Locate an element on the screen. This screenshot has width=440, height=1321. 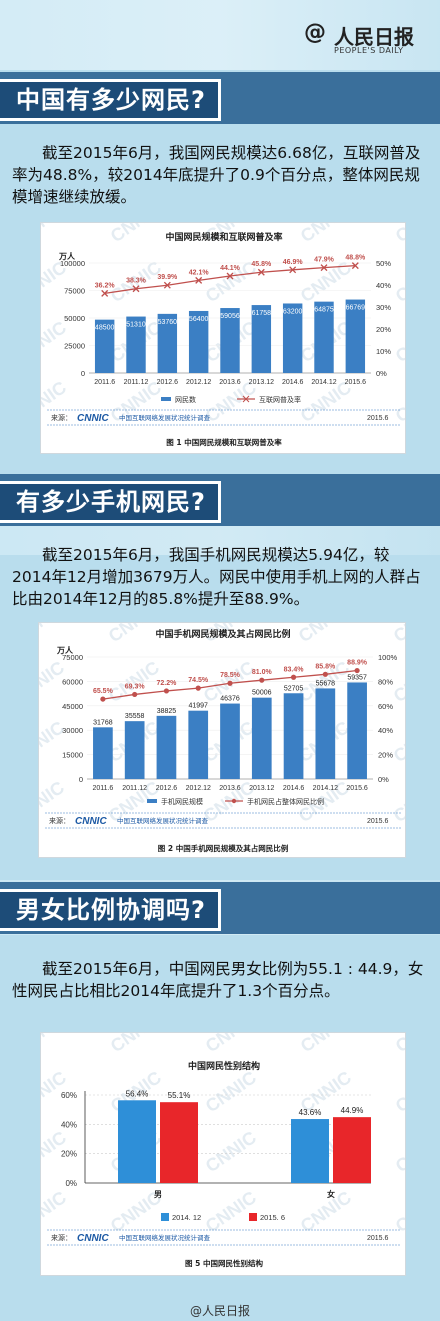
bar-value-label: 35558 is located at coordinates (135, 716).